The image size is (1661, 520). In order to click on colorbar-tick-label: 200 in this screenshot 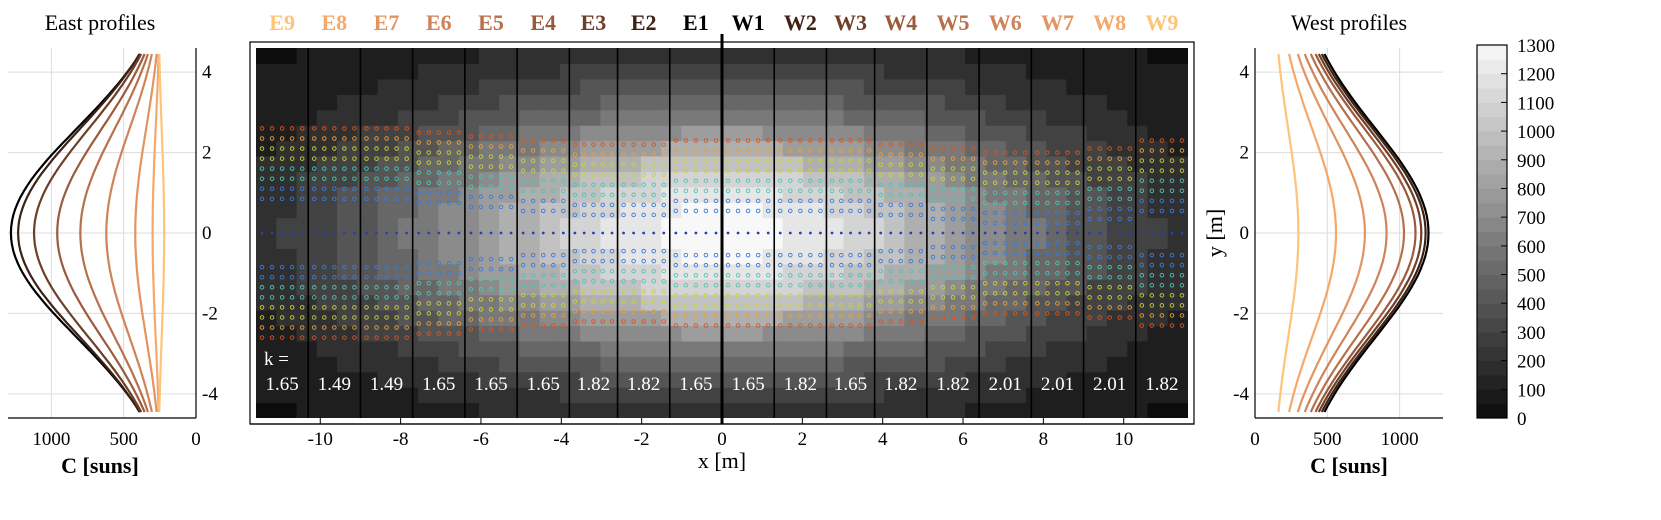, I will do `click(1531, 362)`.